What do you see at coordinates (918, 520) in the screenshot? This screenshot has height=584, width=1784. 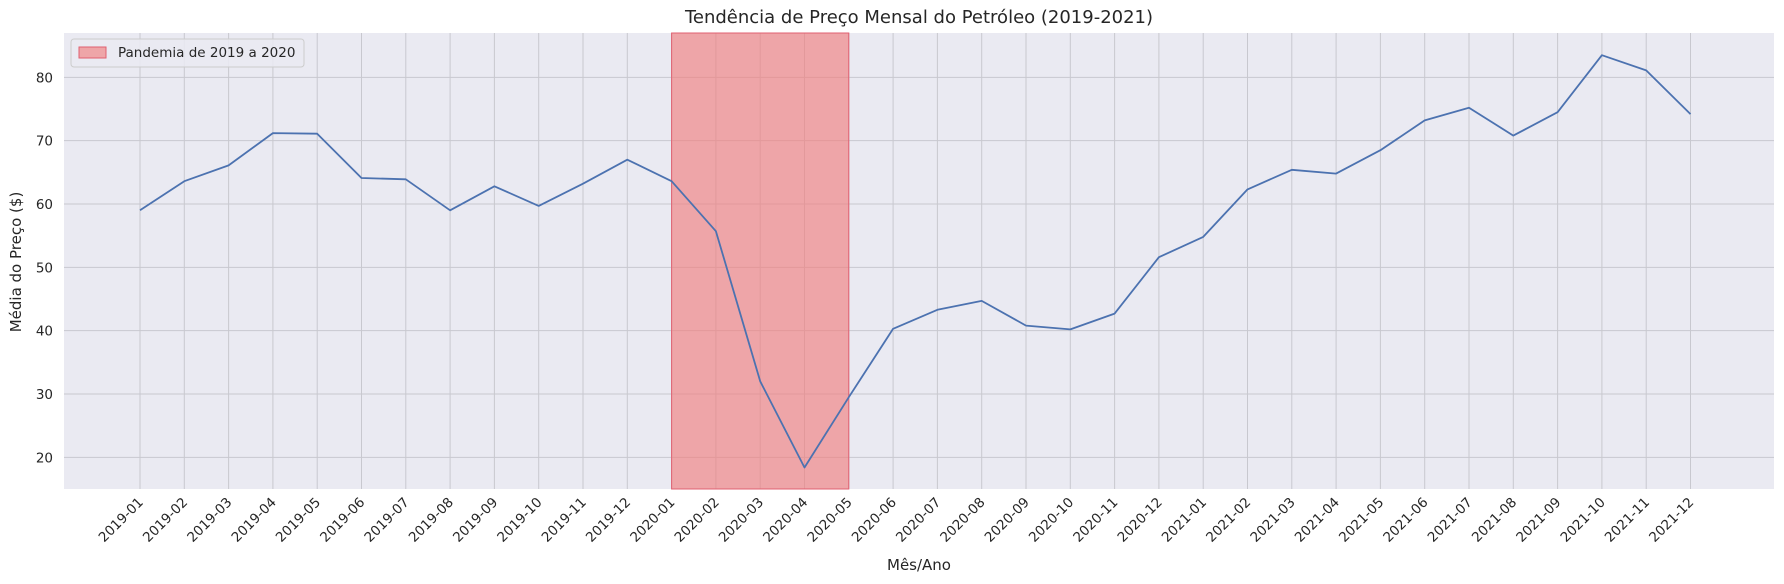 I see `x-tick-label: 2020-07` at bounding box center [918, 520].